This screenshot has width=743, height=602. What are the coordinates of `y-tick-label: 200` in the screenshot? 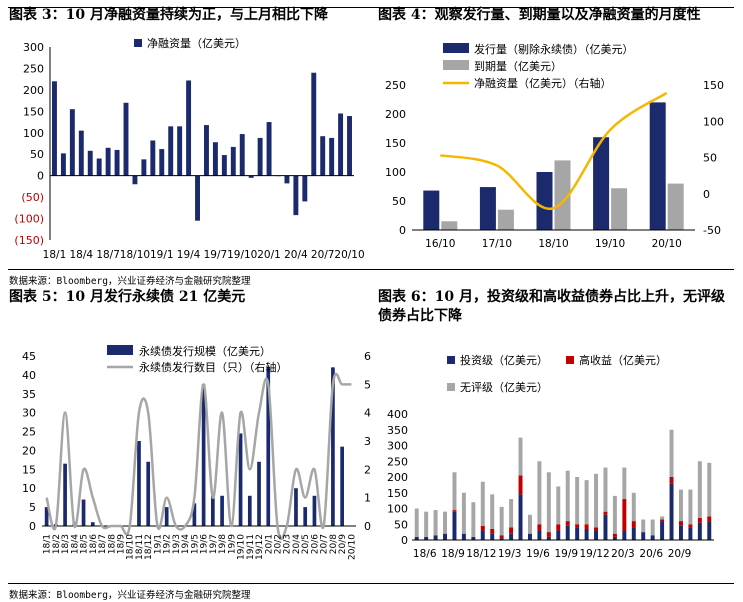 It's located at (397, 477).